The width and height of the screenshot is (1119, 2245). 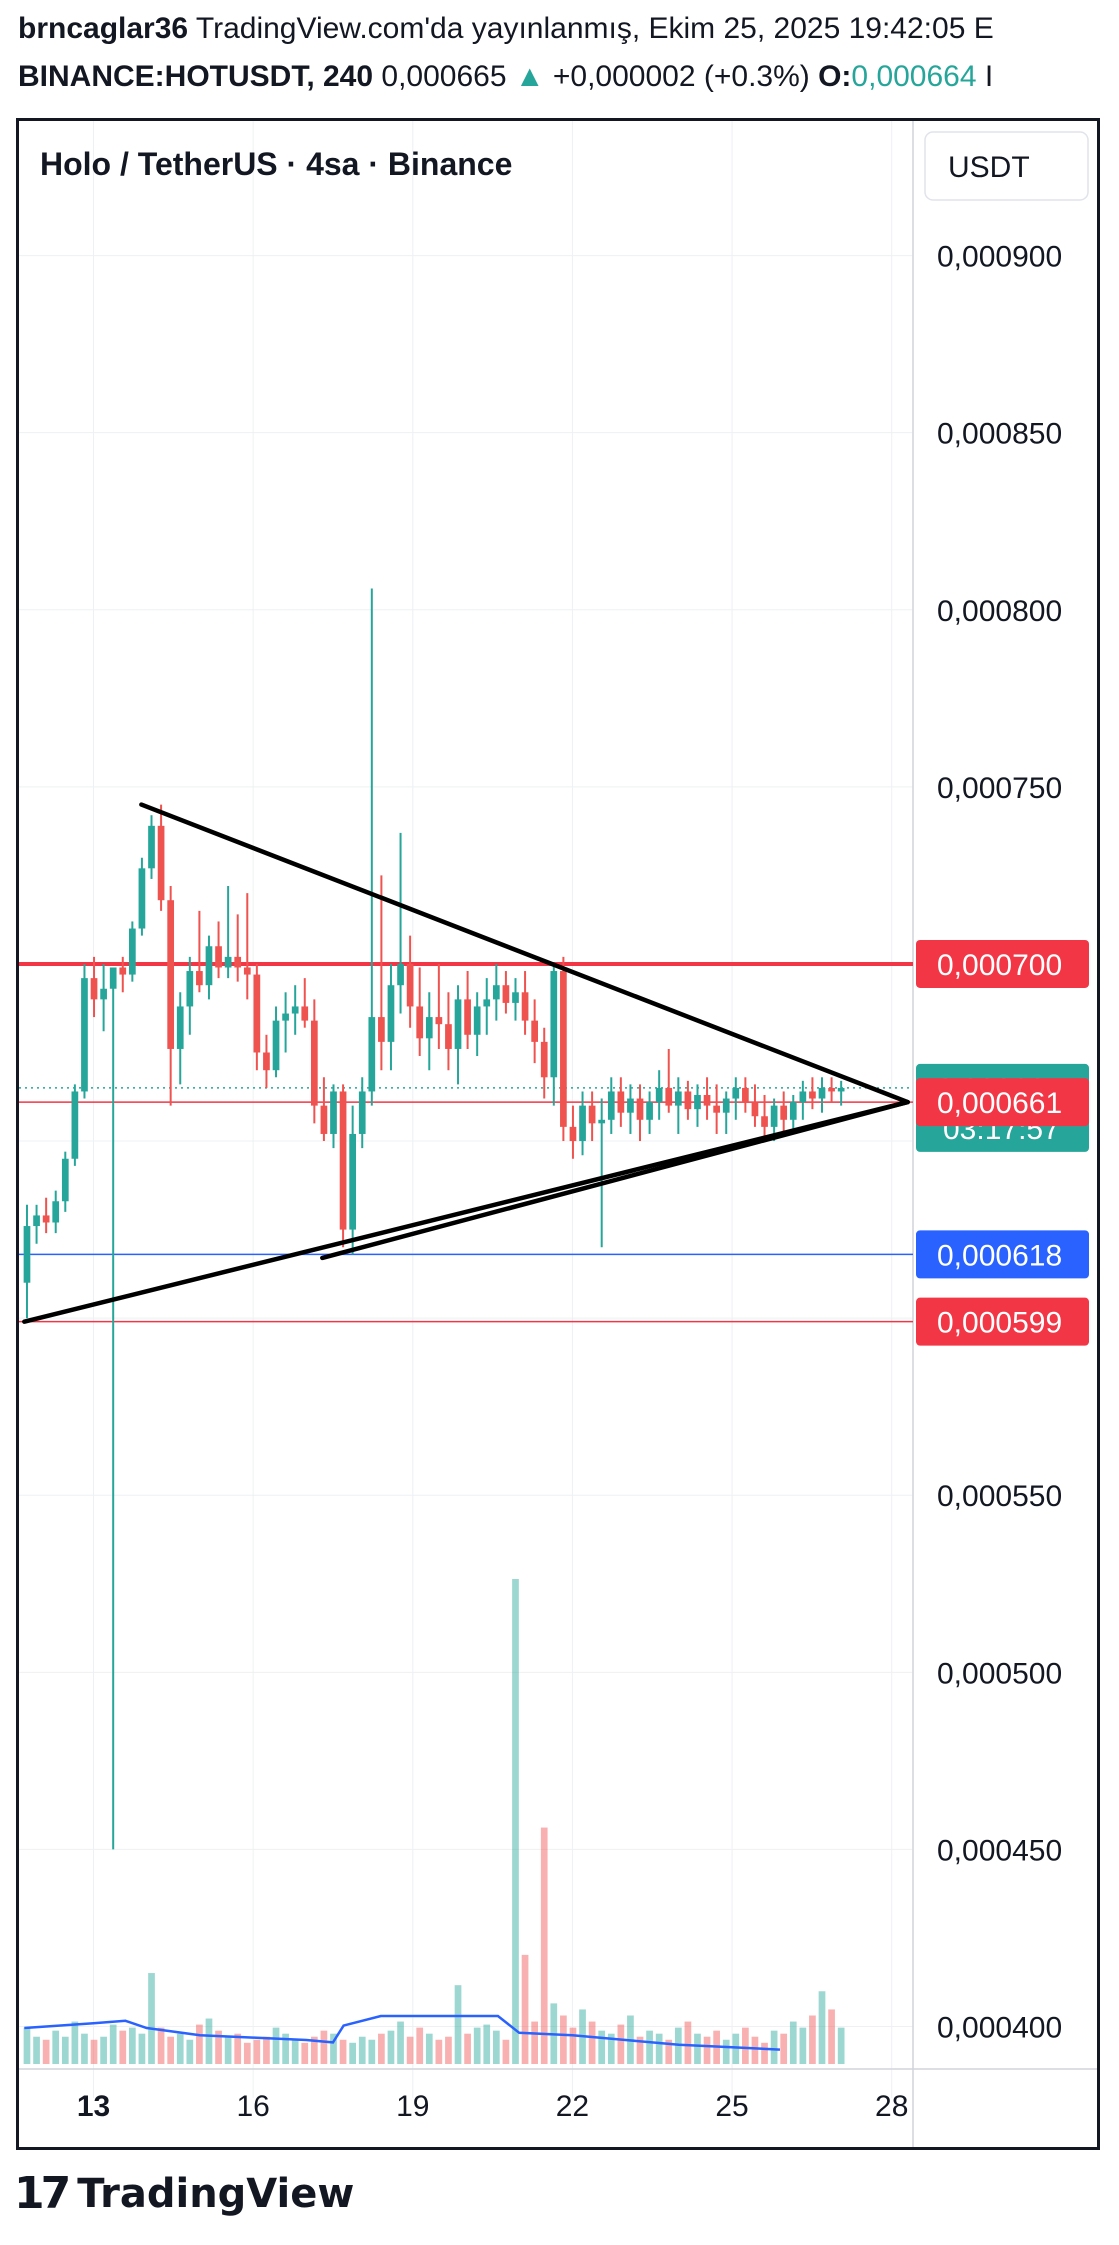 What do you see at coordinates (184, 2193) in the screenshot?
I see `tradingview-branding: 17 TradingView` at bounding box center [184, 2193].